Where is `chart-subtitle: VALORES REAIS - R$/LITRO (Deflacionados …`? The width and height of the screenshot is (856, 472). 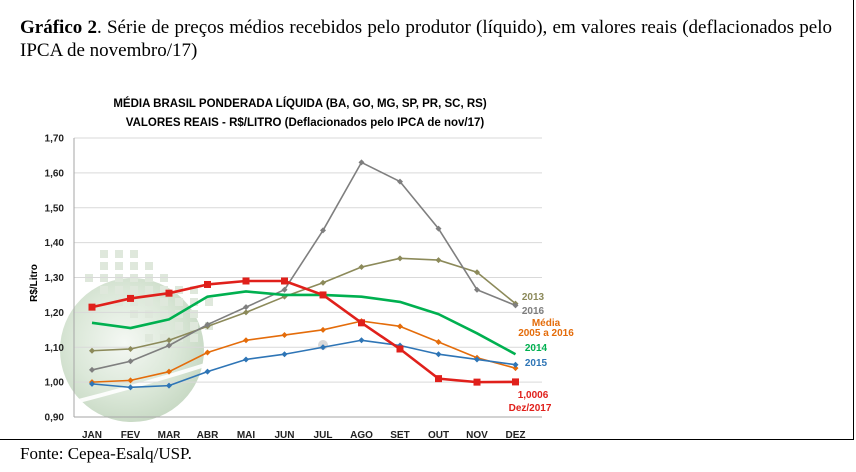
chart-subtitle: VALORES REAIS - R$/LITRO (Deflacionados … is located at coordinates (305, 123).